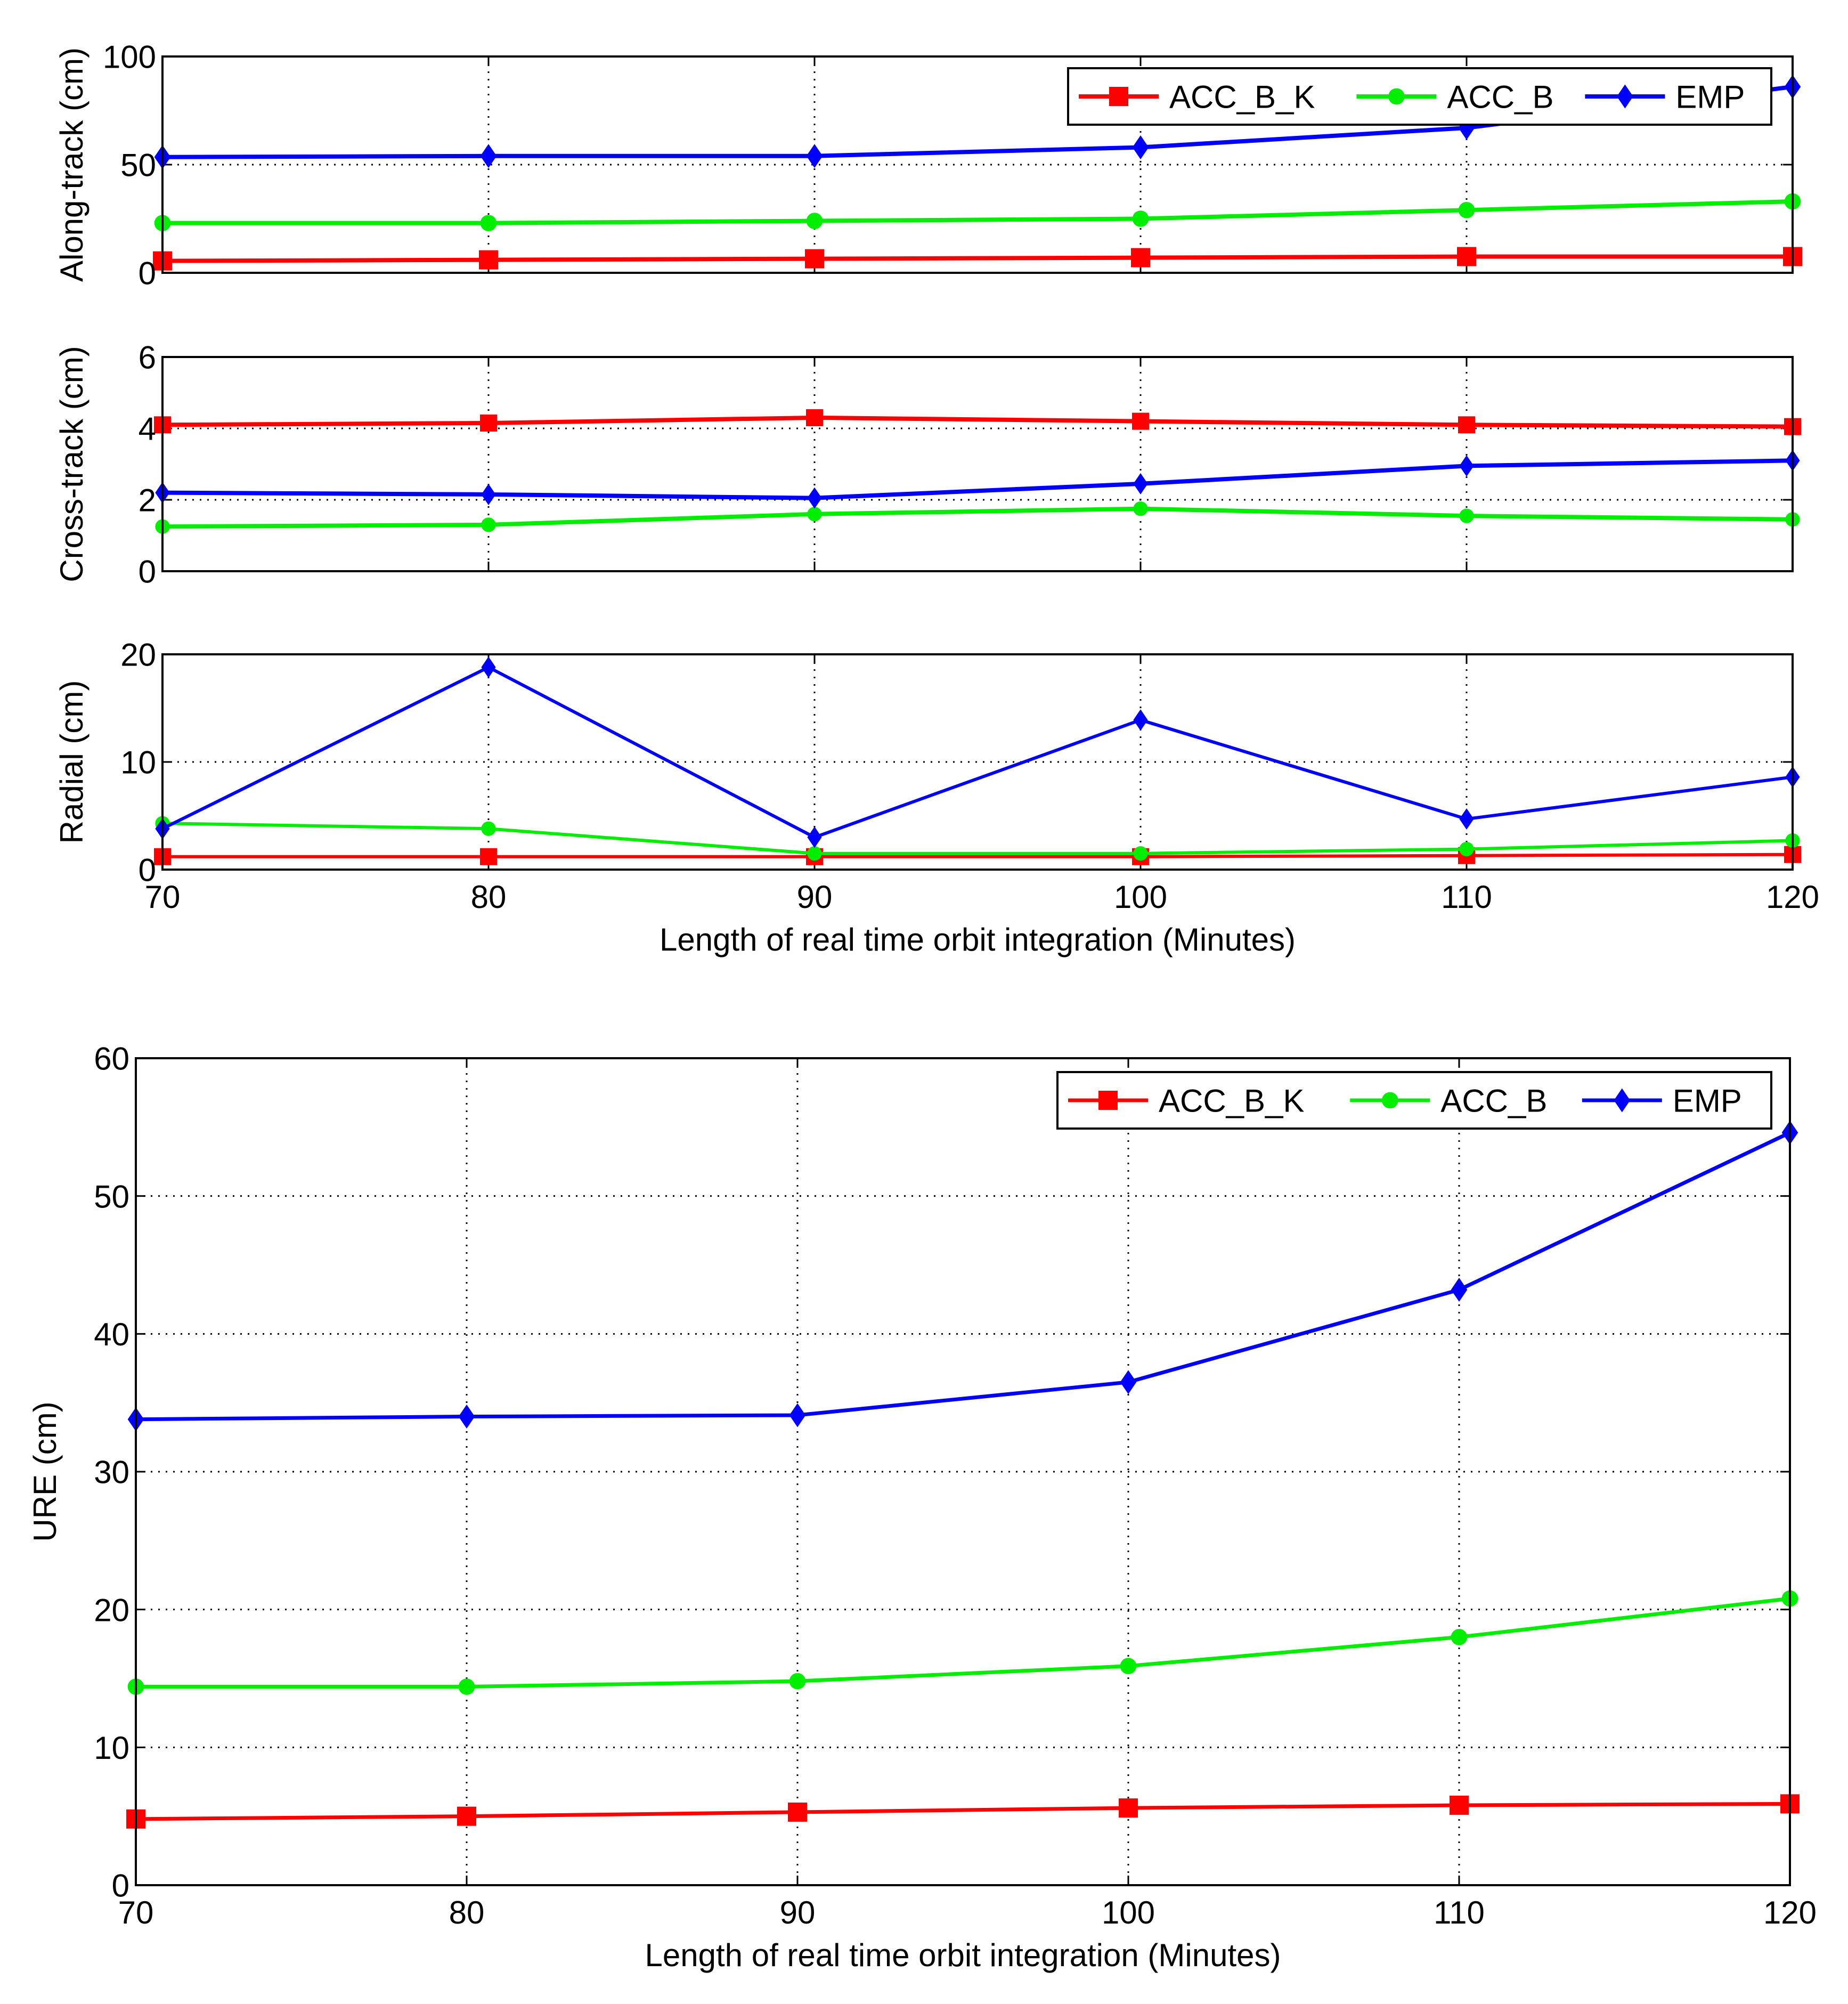  I want to click on y-axis-label: URE (cm), so click(45, 1471).